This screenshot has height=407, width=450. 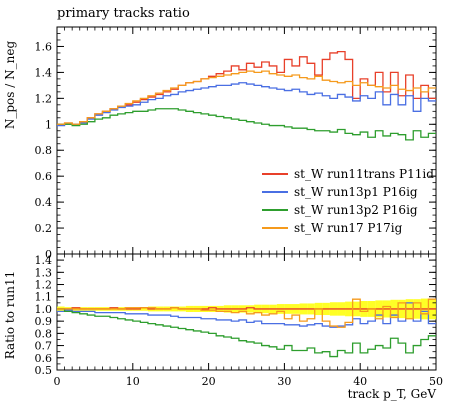 I want to click on top-y-tick-label: 0.2, so click(x=44, y=228).